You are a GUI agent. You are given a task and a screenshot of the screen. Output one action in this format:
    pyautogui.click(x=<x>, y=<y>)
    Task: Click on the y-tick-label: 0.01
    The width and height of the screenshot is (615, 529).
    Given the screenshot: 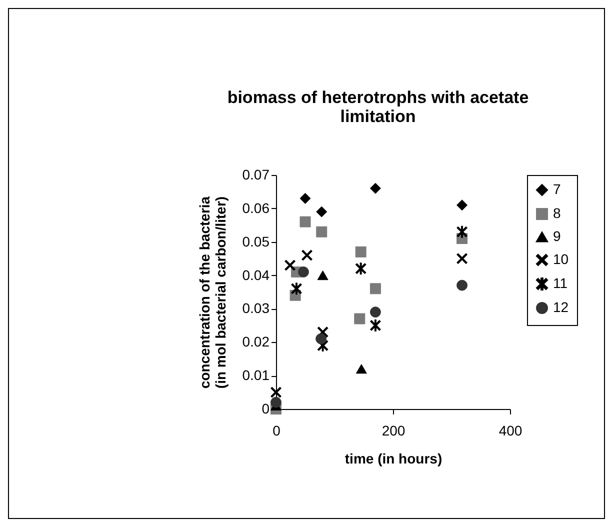 What is the action you would take?
    pyautogui.click(x=256, y=375)
    